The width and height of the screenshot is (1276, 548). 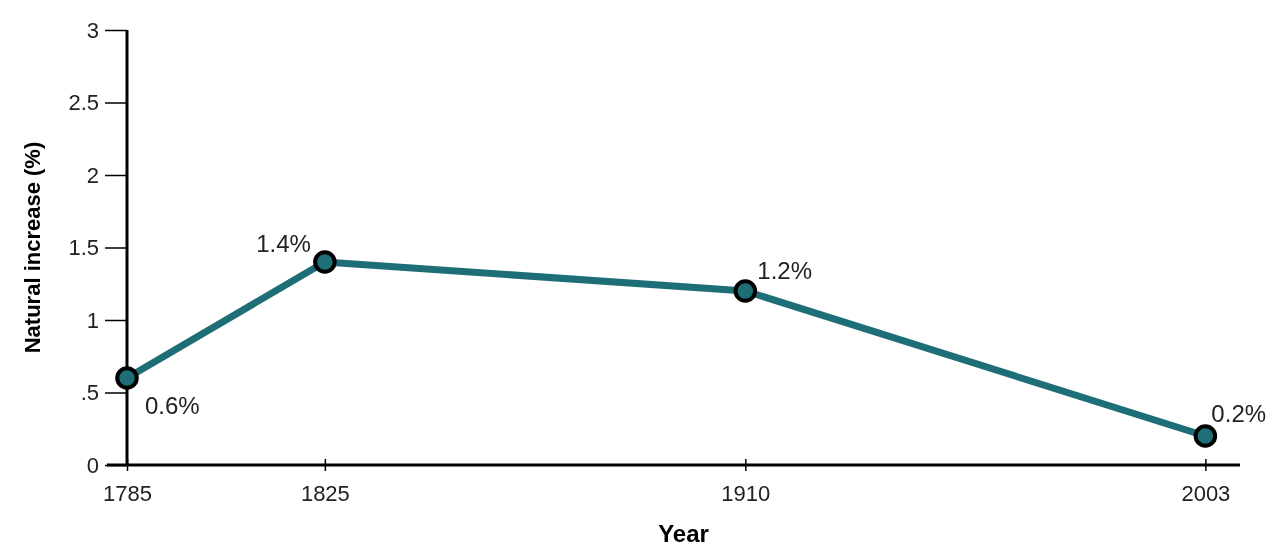 I want to click on y-tick-label: .5, so click(x=89, y=393).